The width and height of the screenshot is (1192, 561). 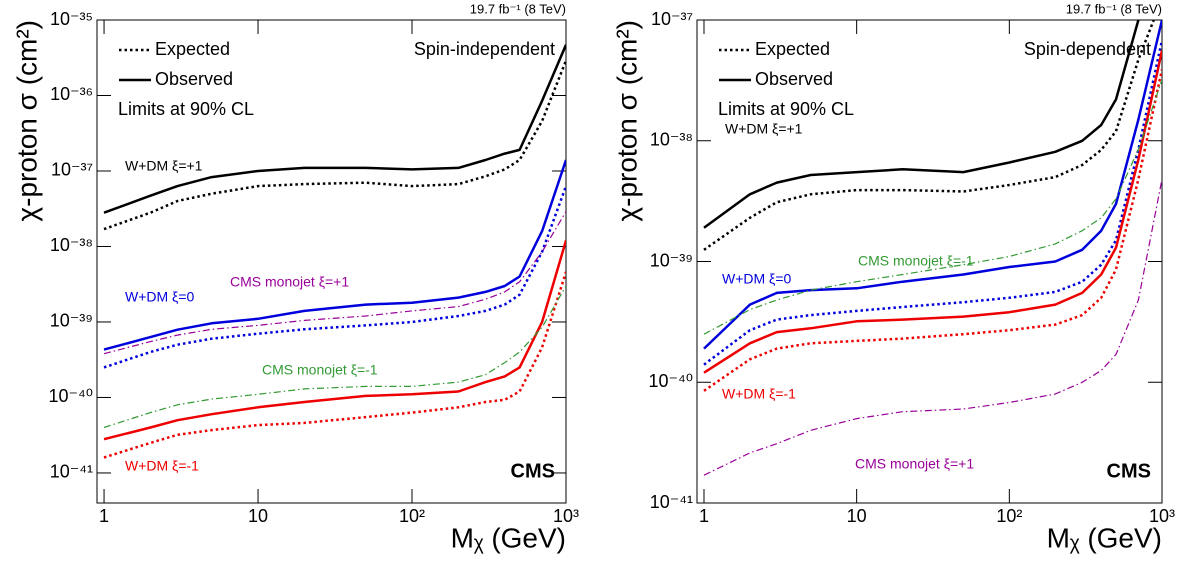 I want to click on y-tick-label: 10⁻³⁵, so click(x=71, y=19).